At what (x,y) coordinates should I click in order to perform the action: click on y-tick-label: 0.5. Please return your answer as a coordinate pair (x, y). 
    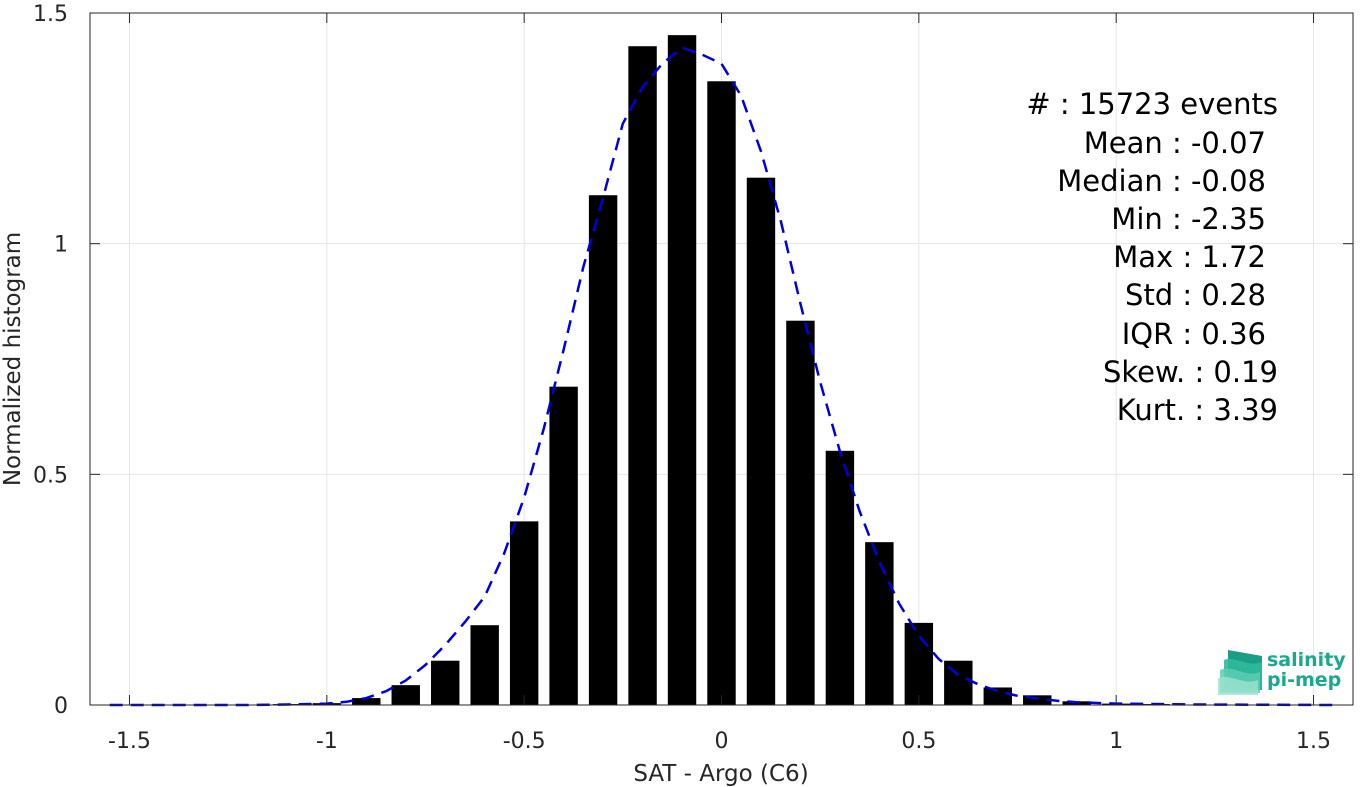
    Looking at the image, I should click on (50, 475).